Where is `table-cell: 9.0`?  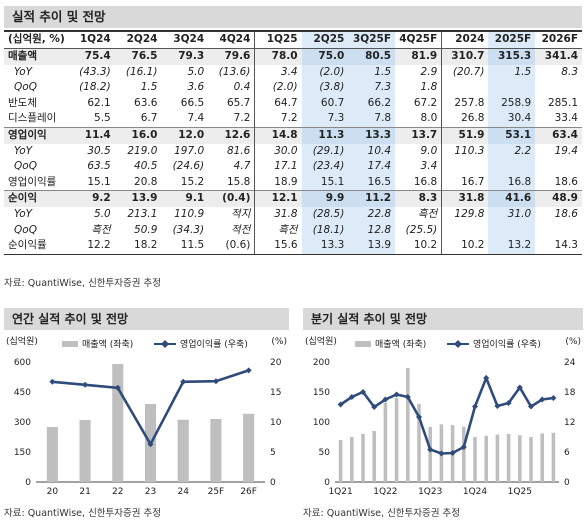
table-cell: 9.0 is located at coordinates (429, 150).